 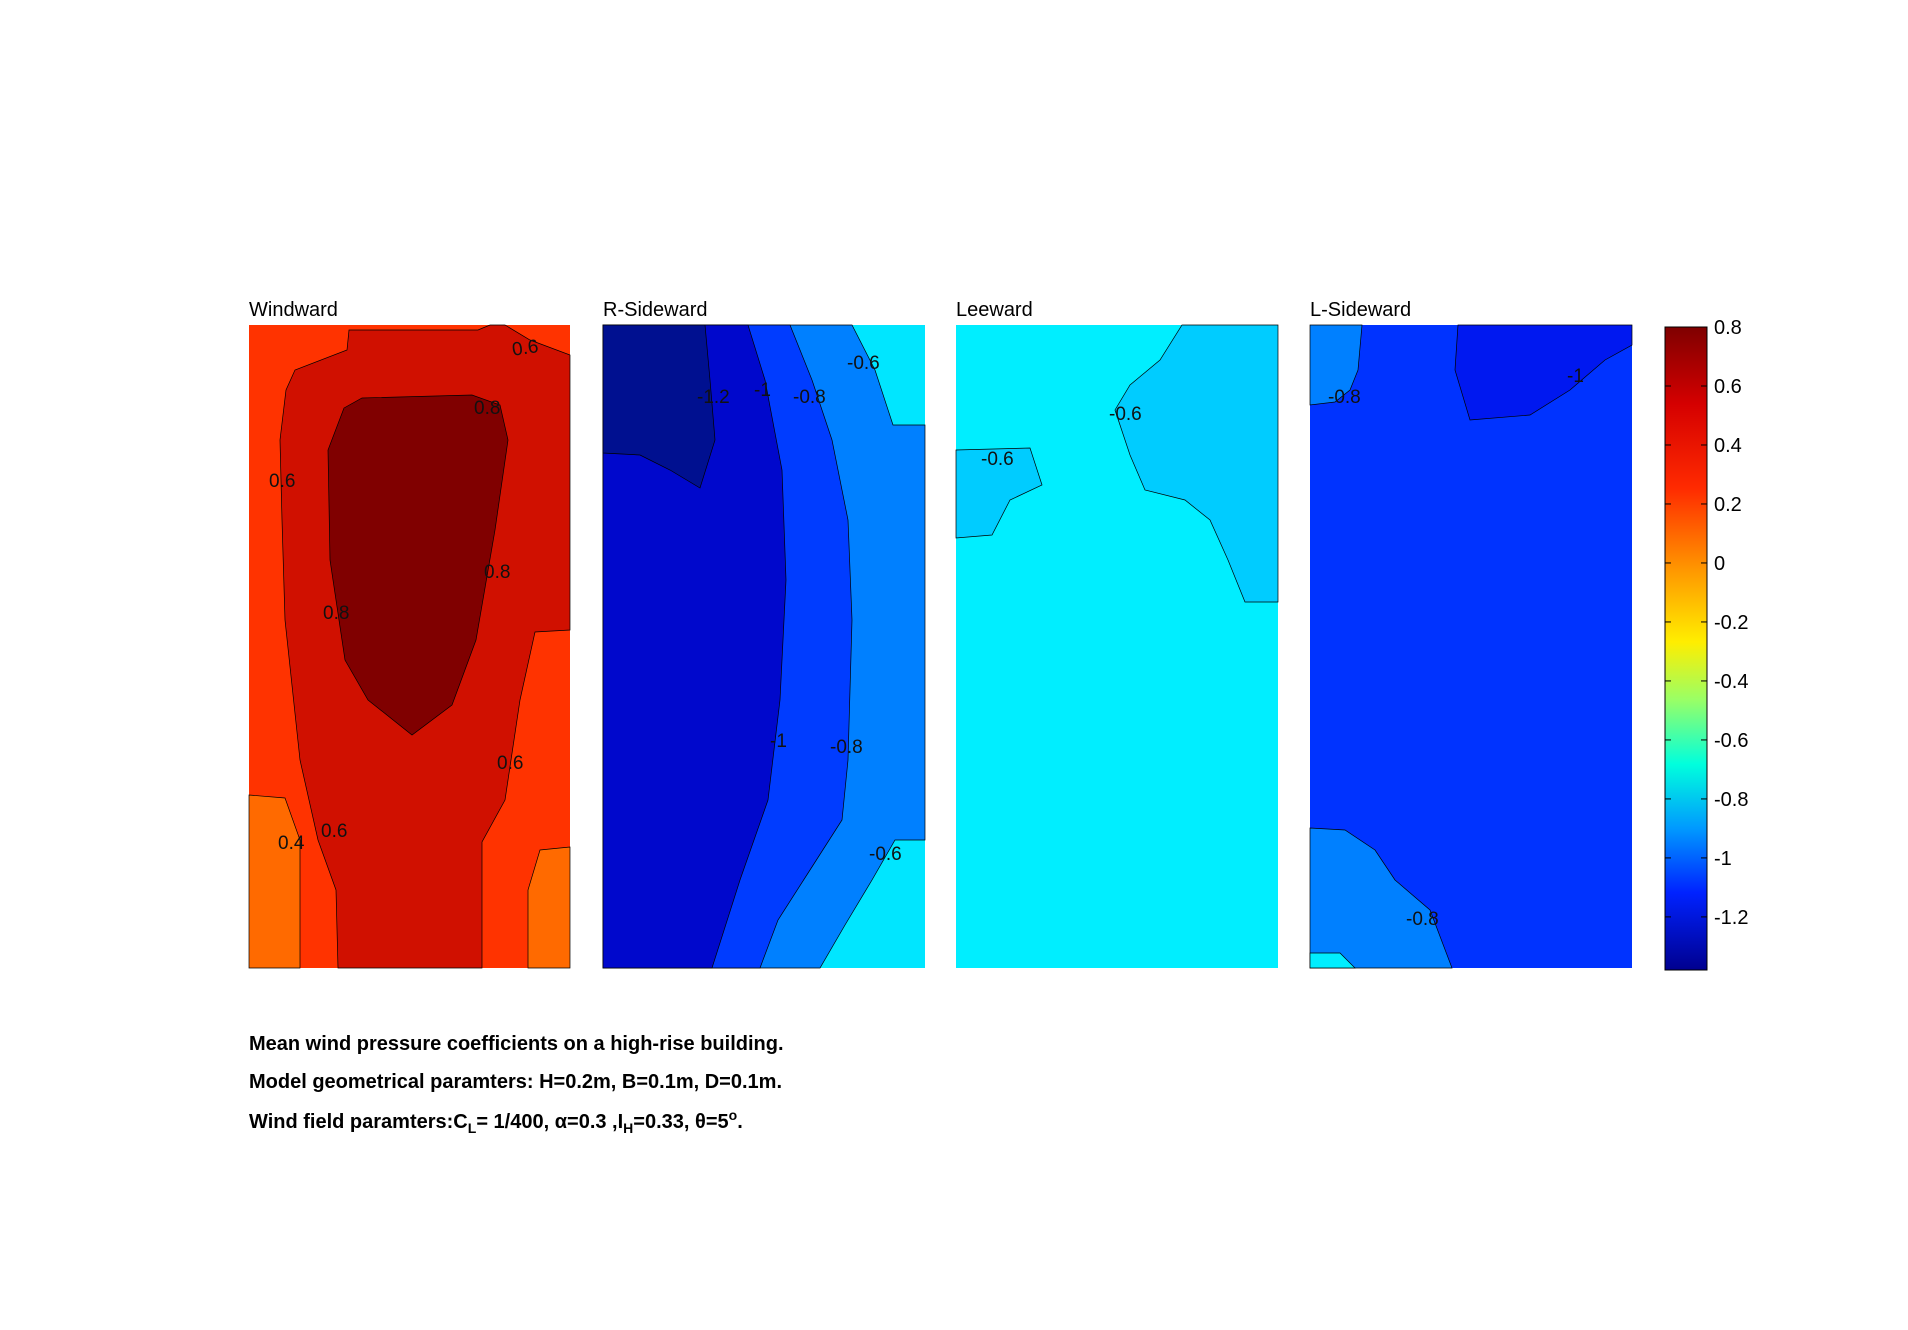 I want to click on colorbar-tick-label: 0.6, so click(x=1728, y=387).